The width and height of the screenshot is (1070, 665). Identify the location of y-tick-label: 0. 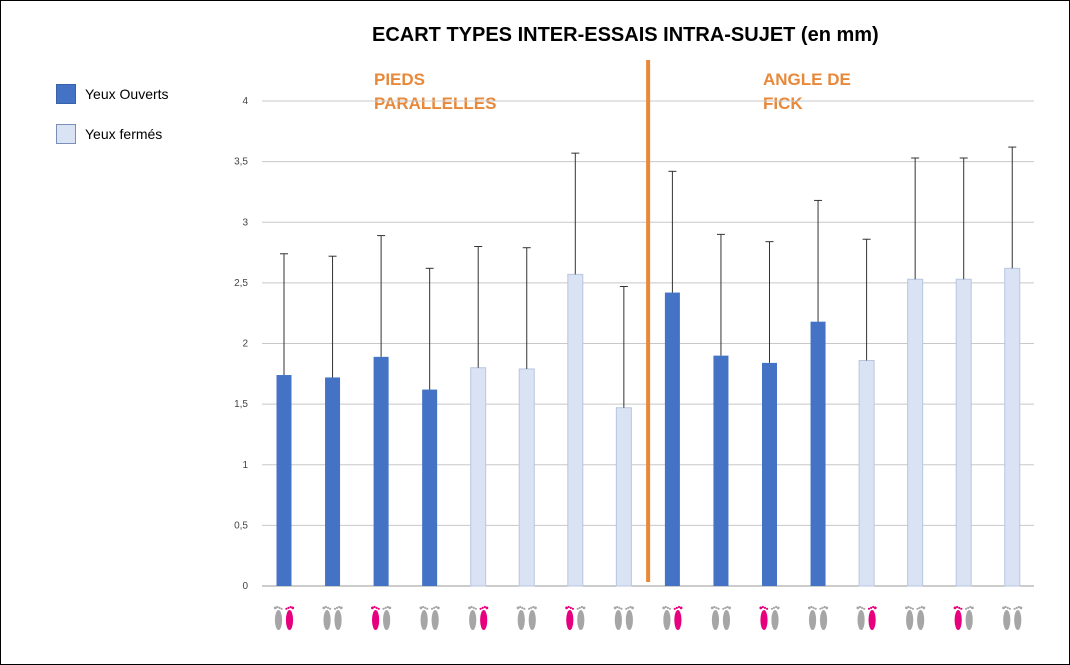
(245, 586).